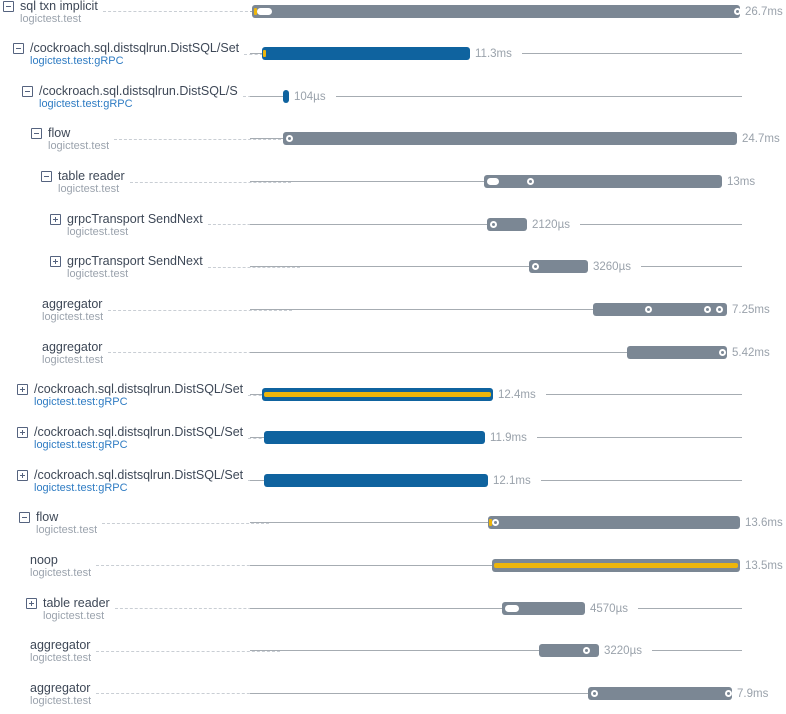 This screenshot has height=714, width=786. I want to click on event-marker-yellow-square, so click(269, 395).